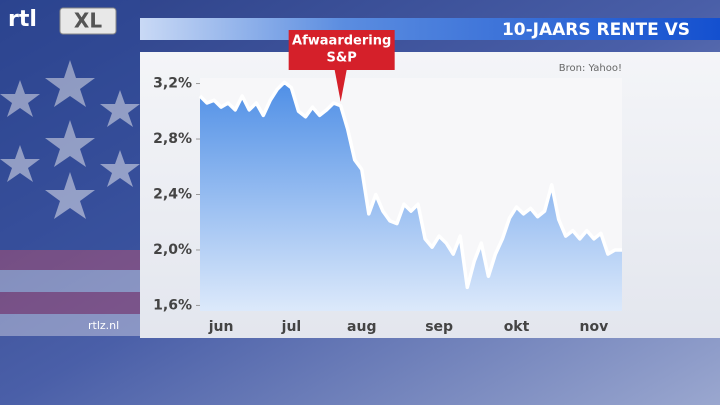 The height and width of the screenshot is (405, 720). Describe the element at coordinates (340, 86) in the screenshot. I see `annotation-arrow` at that location.